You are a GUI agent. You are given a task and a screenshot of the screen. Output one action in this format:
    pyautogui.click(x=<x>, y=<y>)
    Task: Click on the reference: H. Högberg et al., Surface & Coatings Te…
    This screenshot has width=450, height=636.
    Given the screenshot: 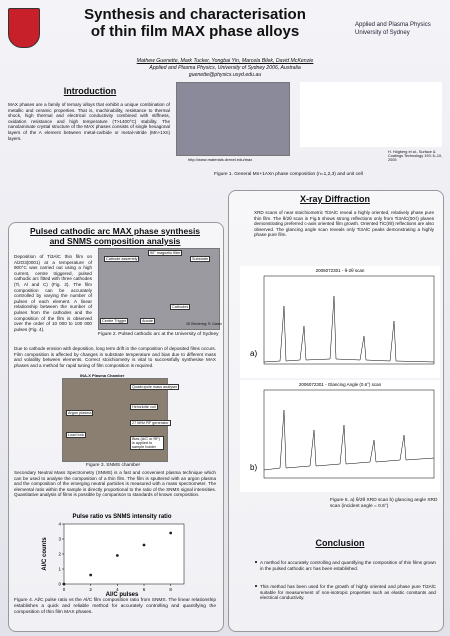 What is the action you would take?
    pyautogui.click(x=415, y=156)
    